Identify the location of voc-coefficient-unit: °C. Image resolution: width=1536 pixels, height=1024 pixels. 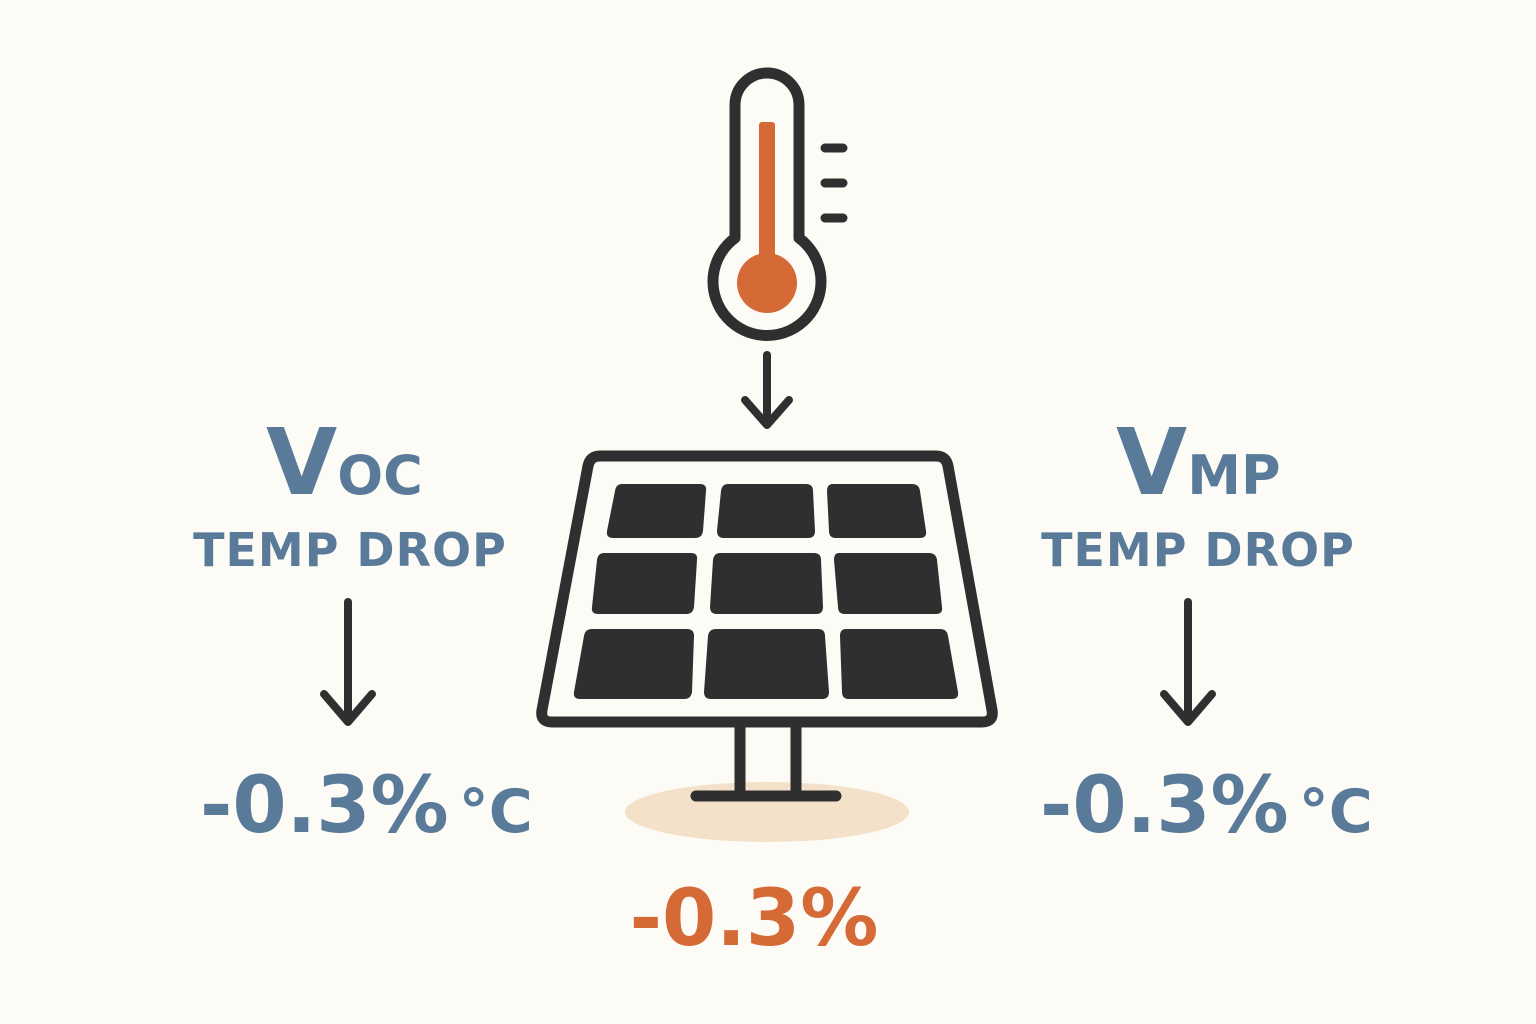
(496, 812).